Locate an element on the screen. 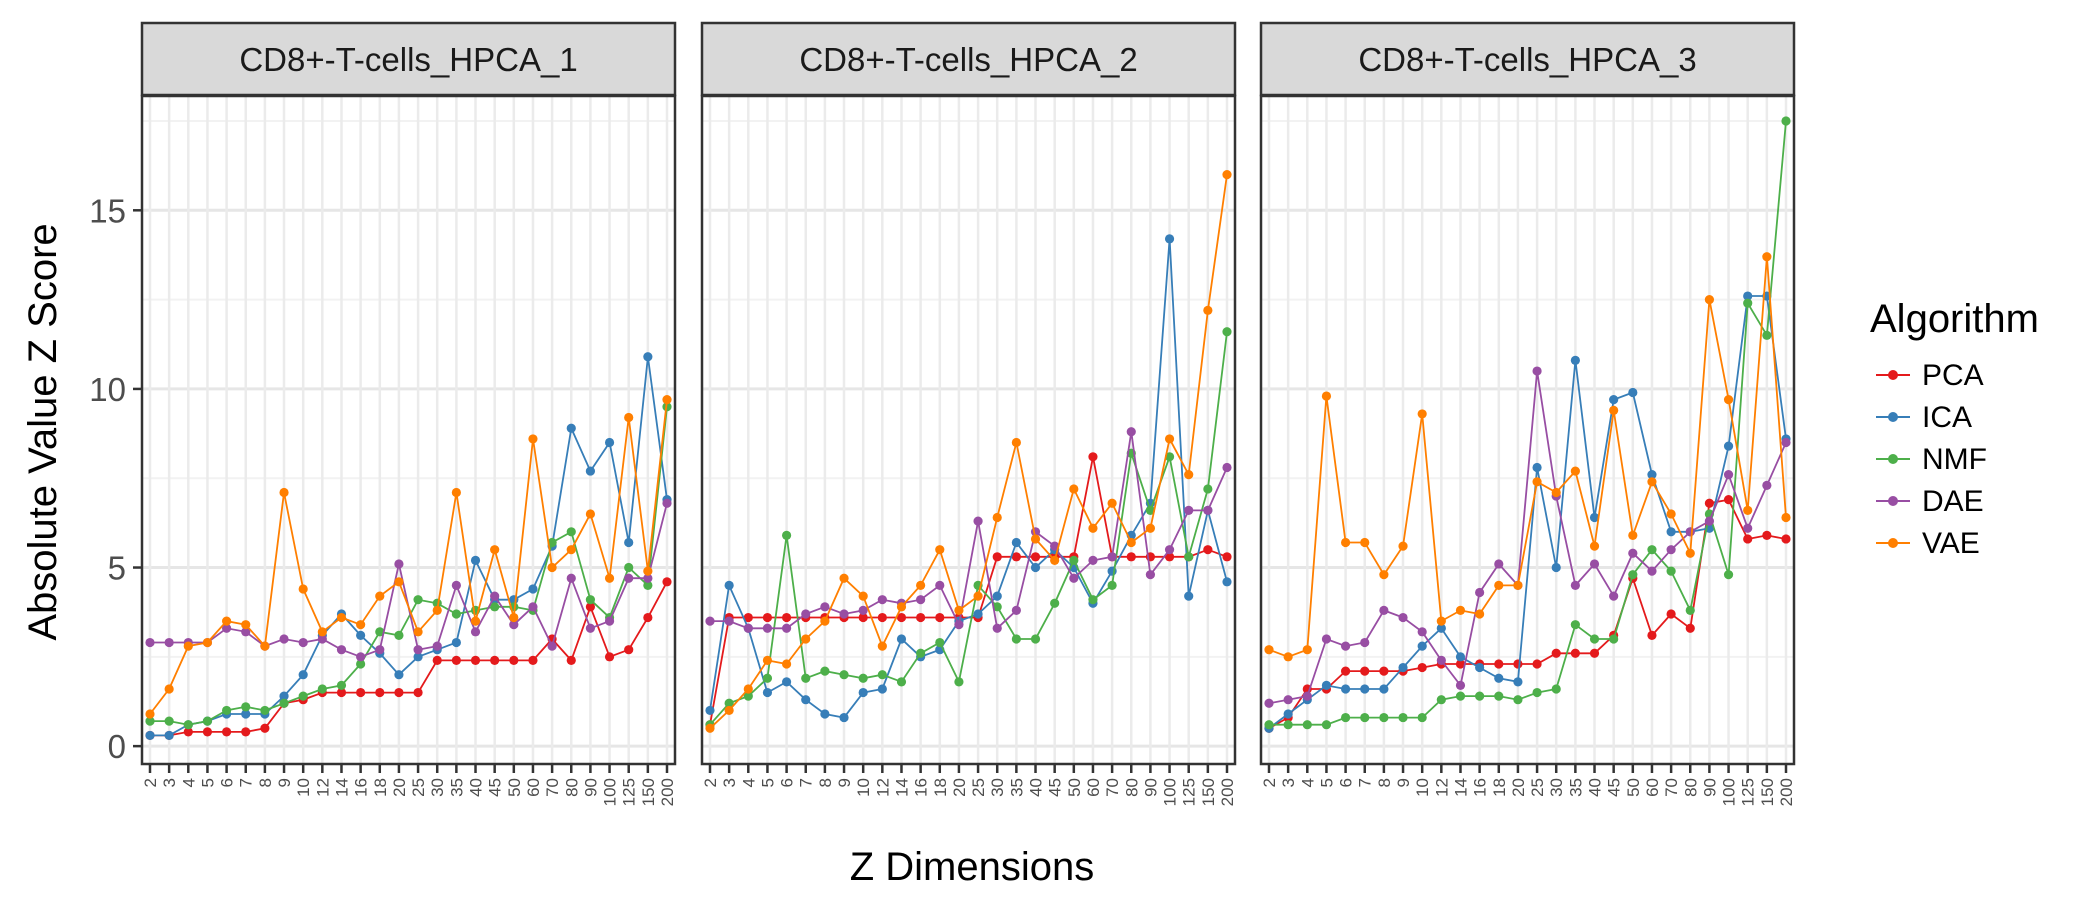 The image size is (2100, 905). x-tick-label: 90 is located at coordinates (1150, 787).